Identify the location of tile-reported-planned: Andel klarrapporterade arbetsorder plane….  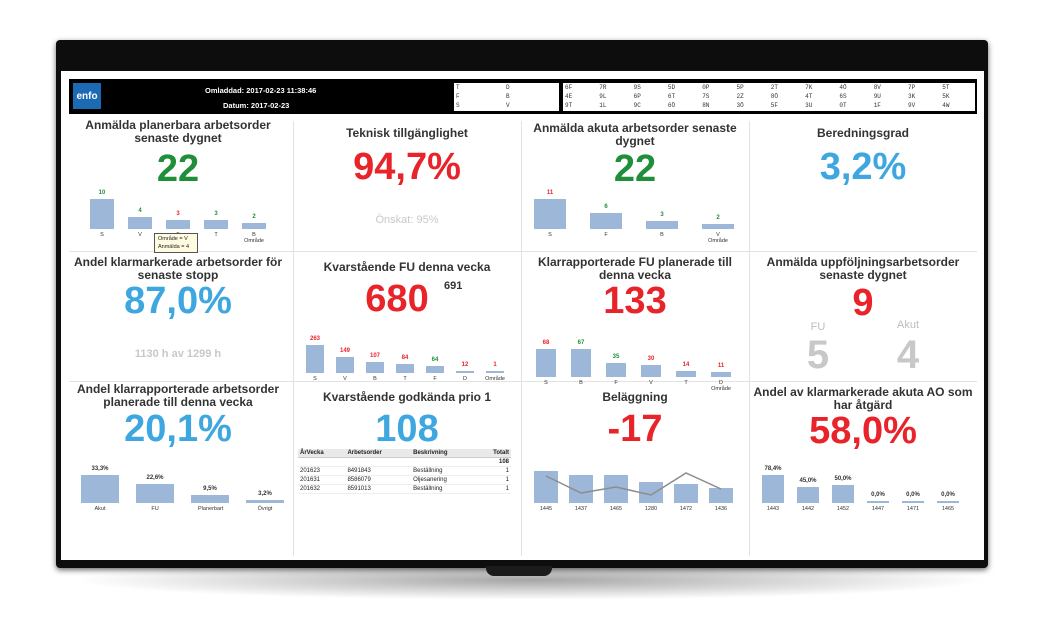
(178, 448).